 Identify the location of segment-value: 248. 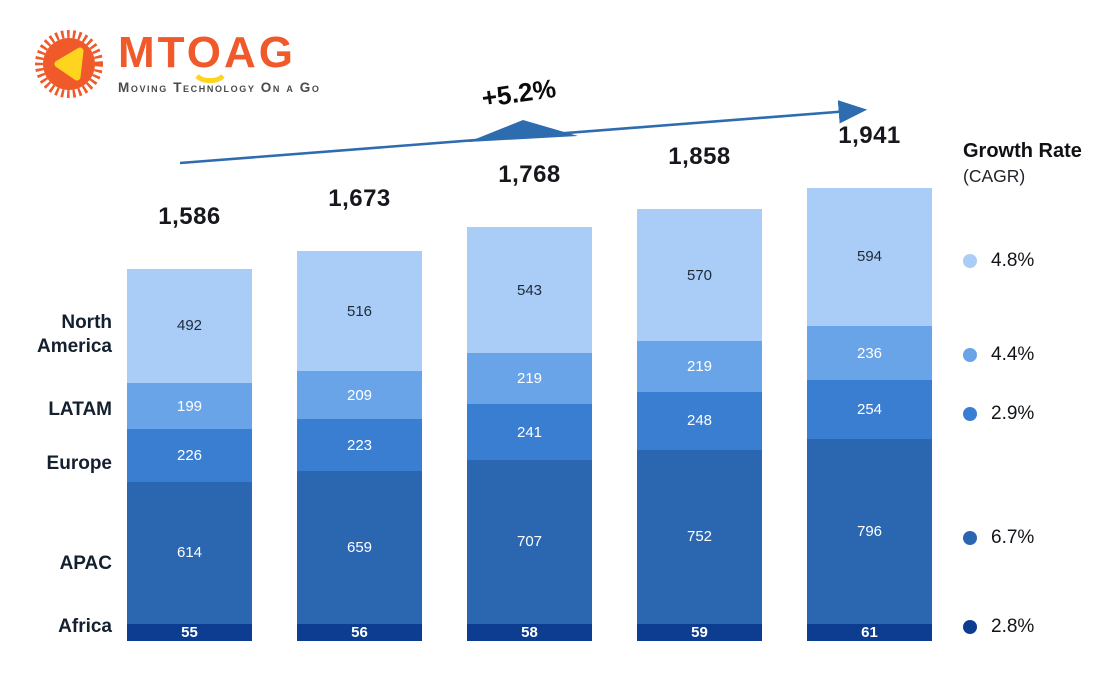
(699, 421).